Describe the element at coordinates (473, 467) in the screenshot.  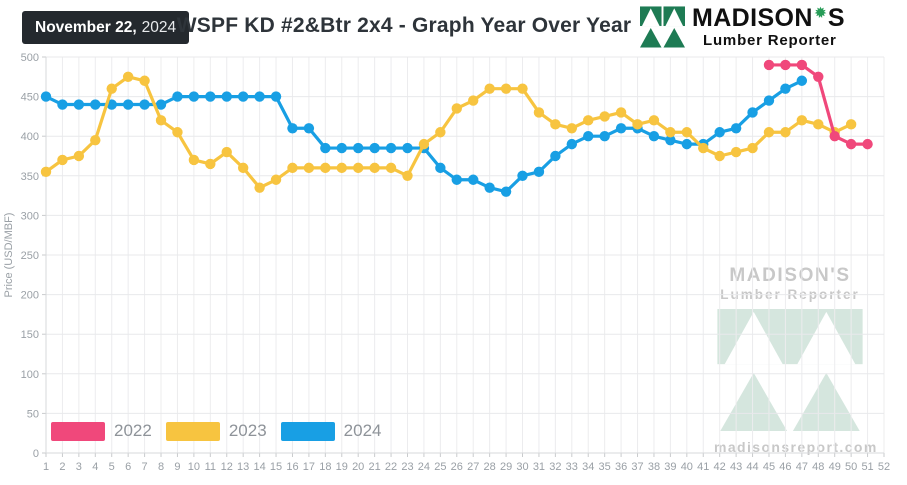
I see `svg-text: 27` at that location.